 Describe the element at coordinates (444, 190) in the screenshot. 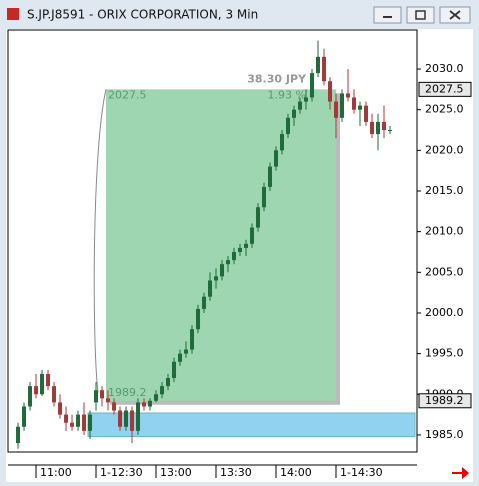

I see `y-tick-label: 2015.0` at that location.